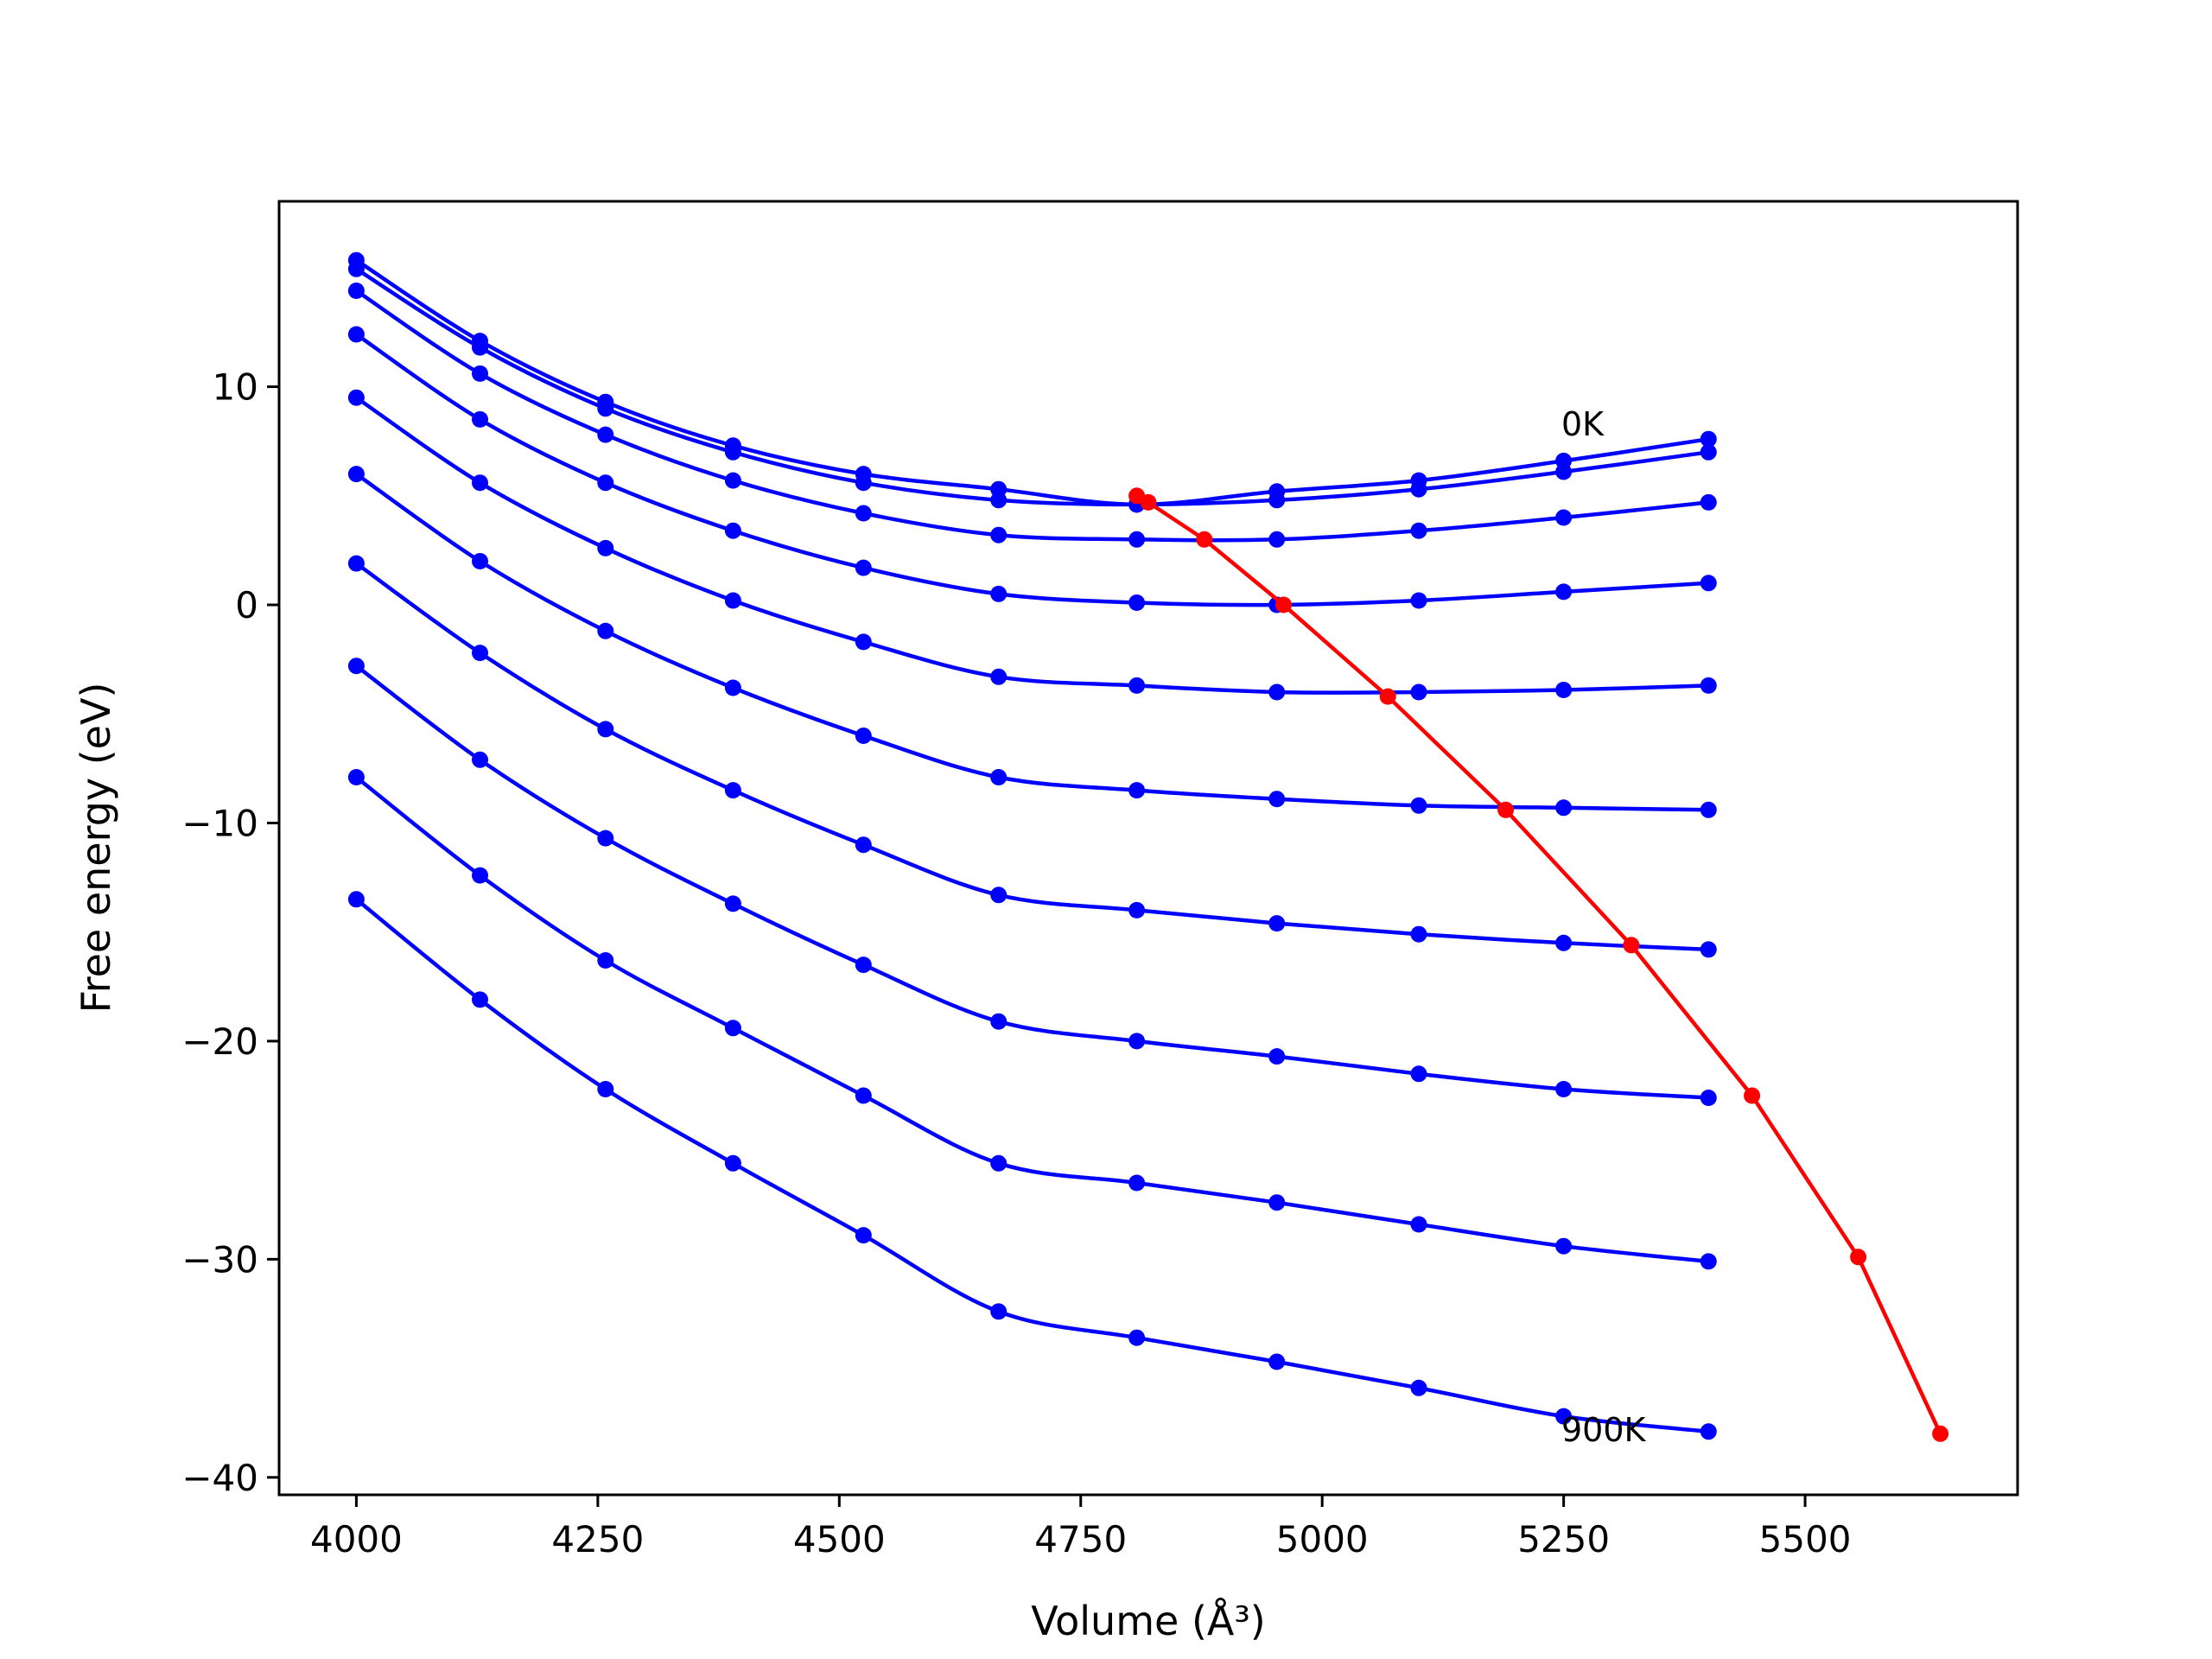  Describe the element at coordinates (235, 387) in the screenshot. I see `y-tick-label-5: 10` at that location.